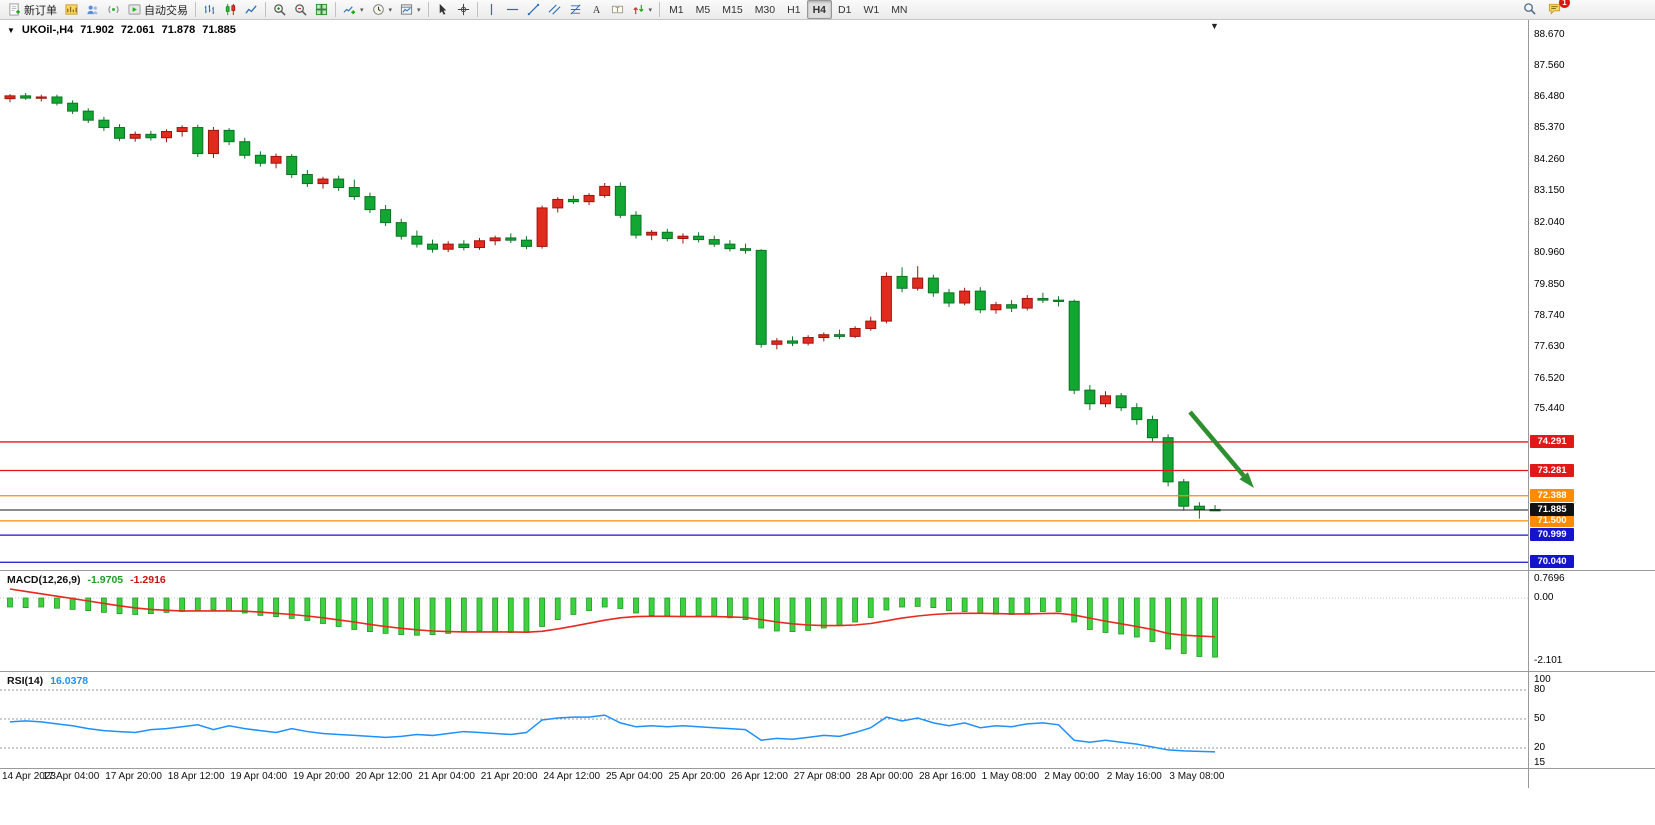 The image size is (1655, 825). What do you see at coordinates (1221, 449) in the screenshot?
I see `arrow-annotation` at bounding box center [1221, 449].